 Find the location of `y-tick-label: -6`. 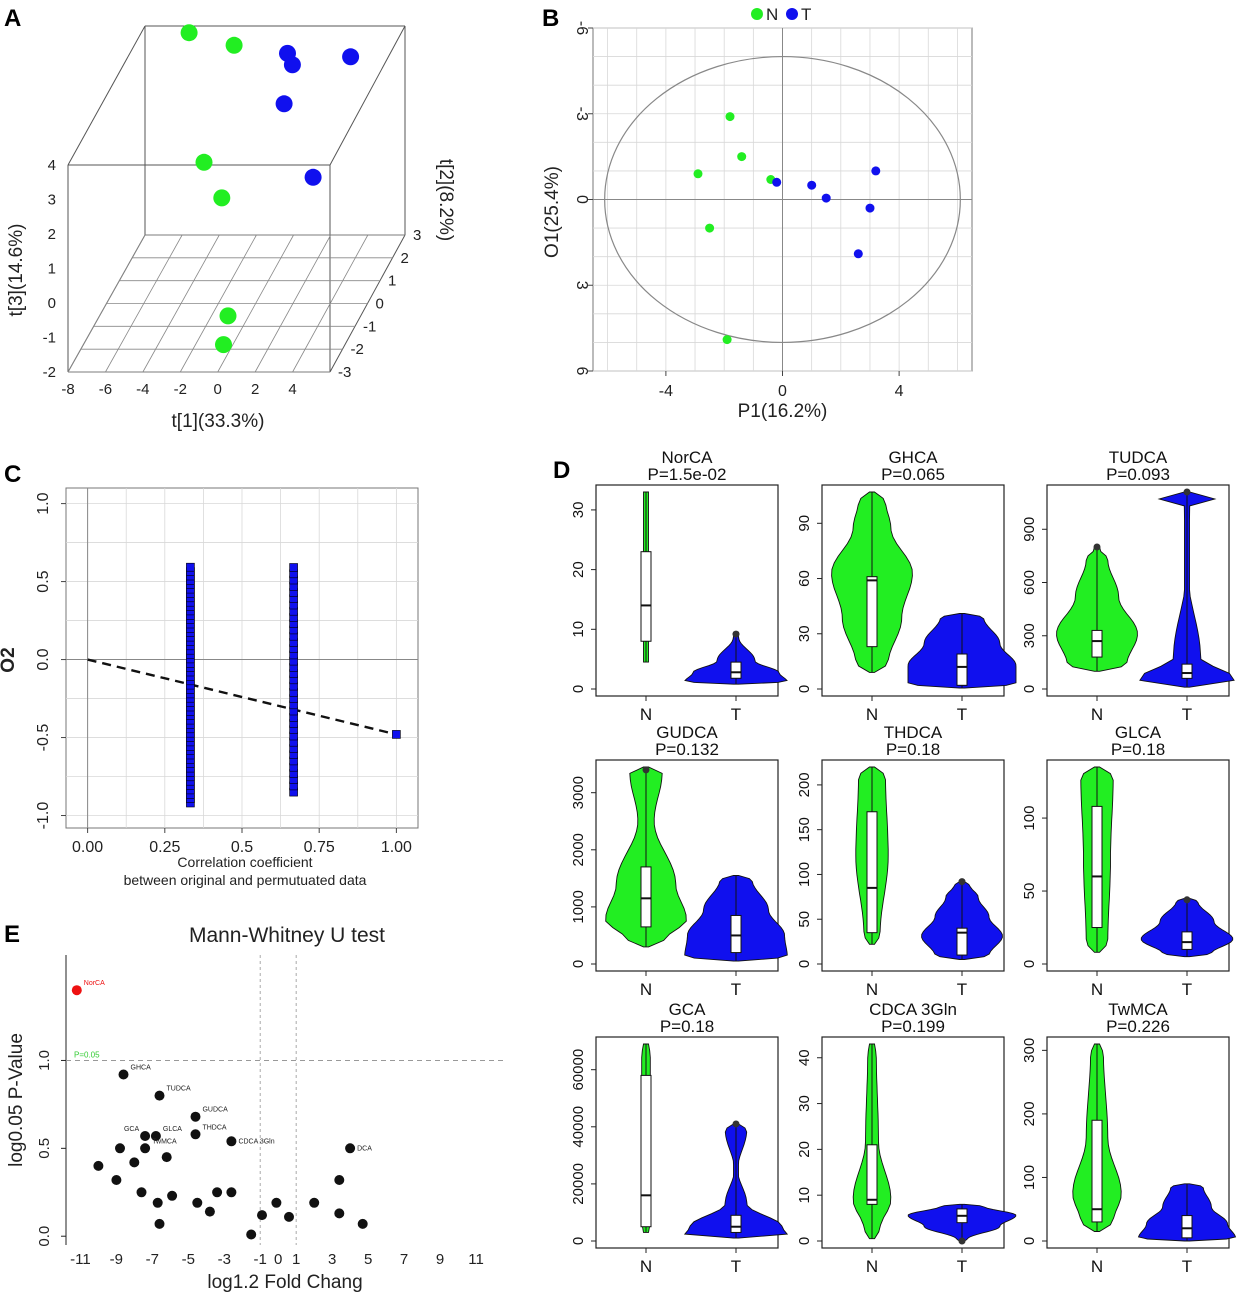

y-tick-label: -6 is located at coordinates (581, 28).